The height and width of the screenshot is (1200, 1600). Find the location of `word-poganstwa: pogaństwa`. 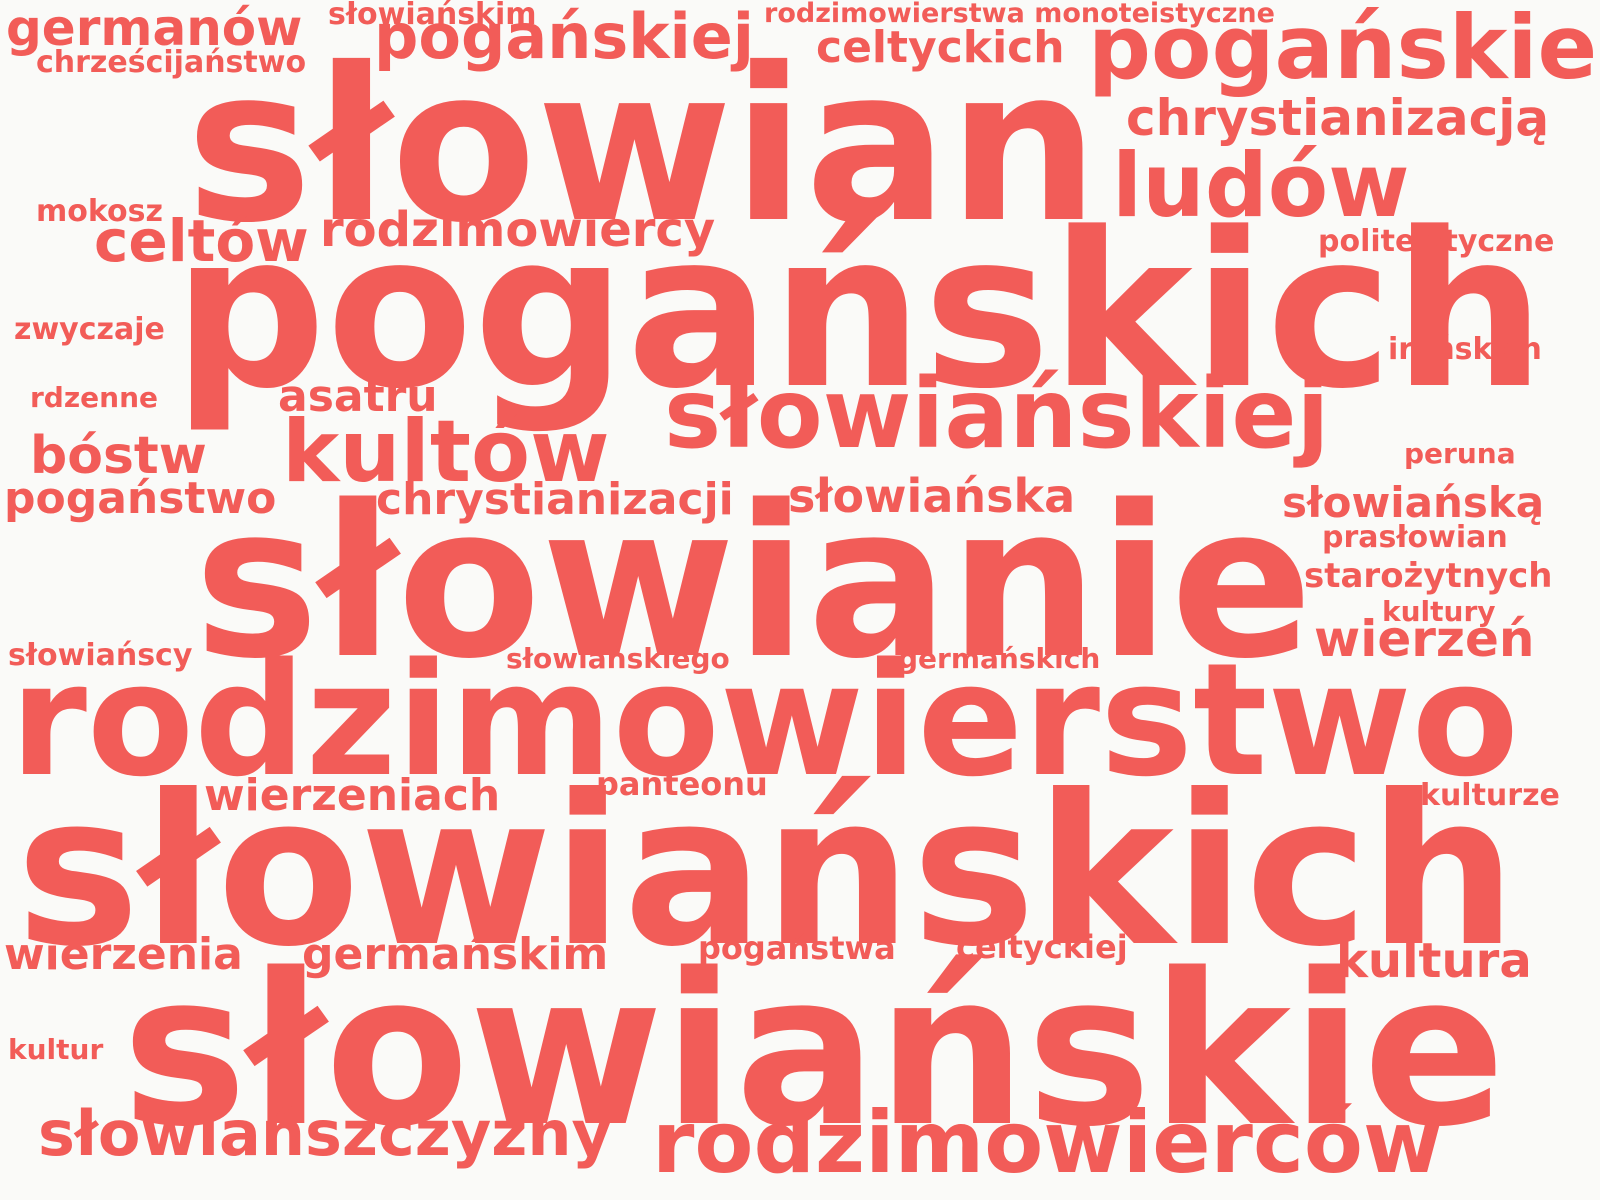

word-poganstwa: pogaństwa is located at coordinates (797, 948).